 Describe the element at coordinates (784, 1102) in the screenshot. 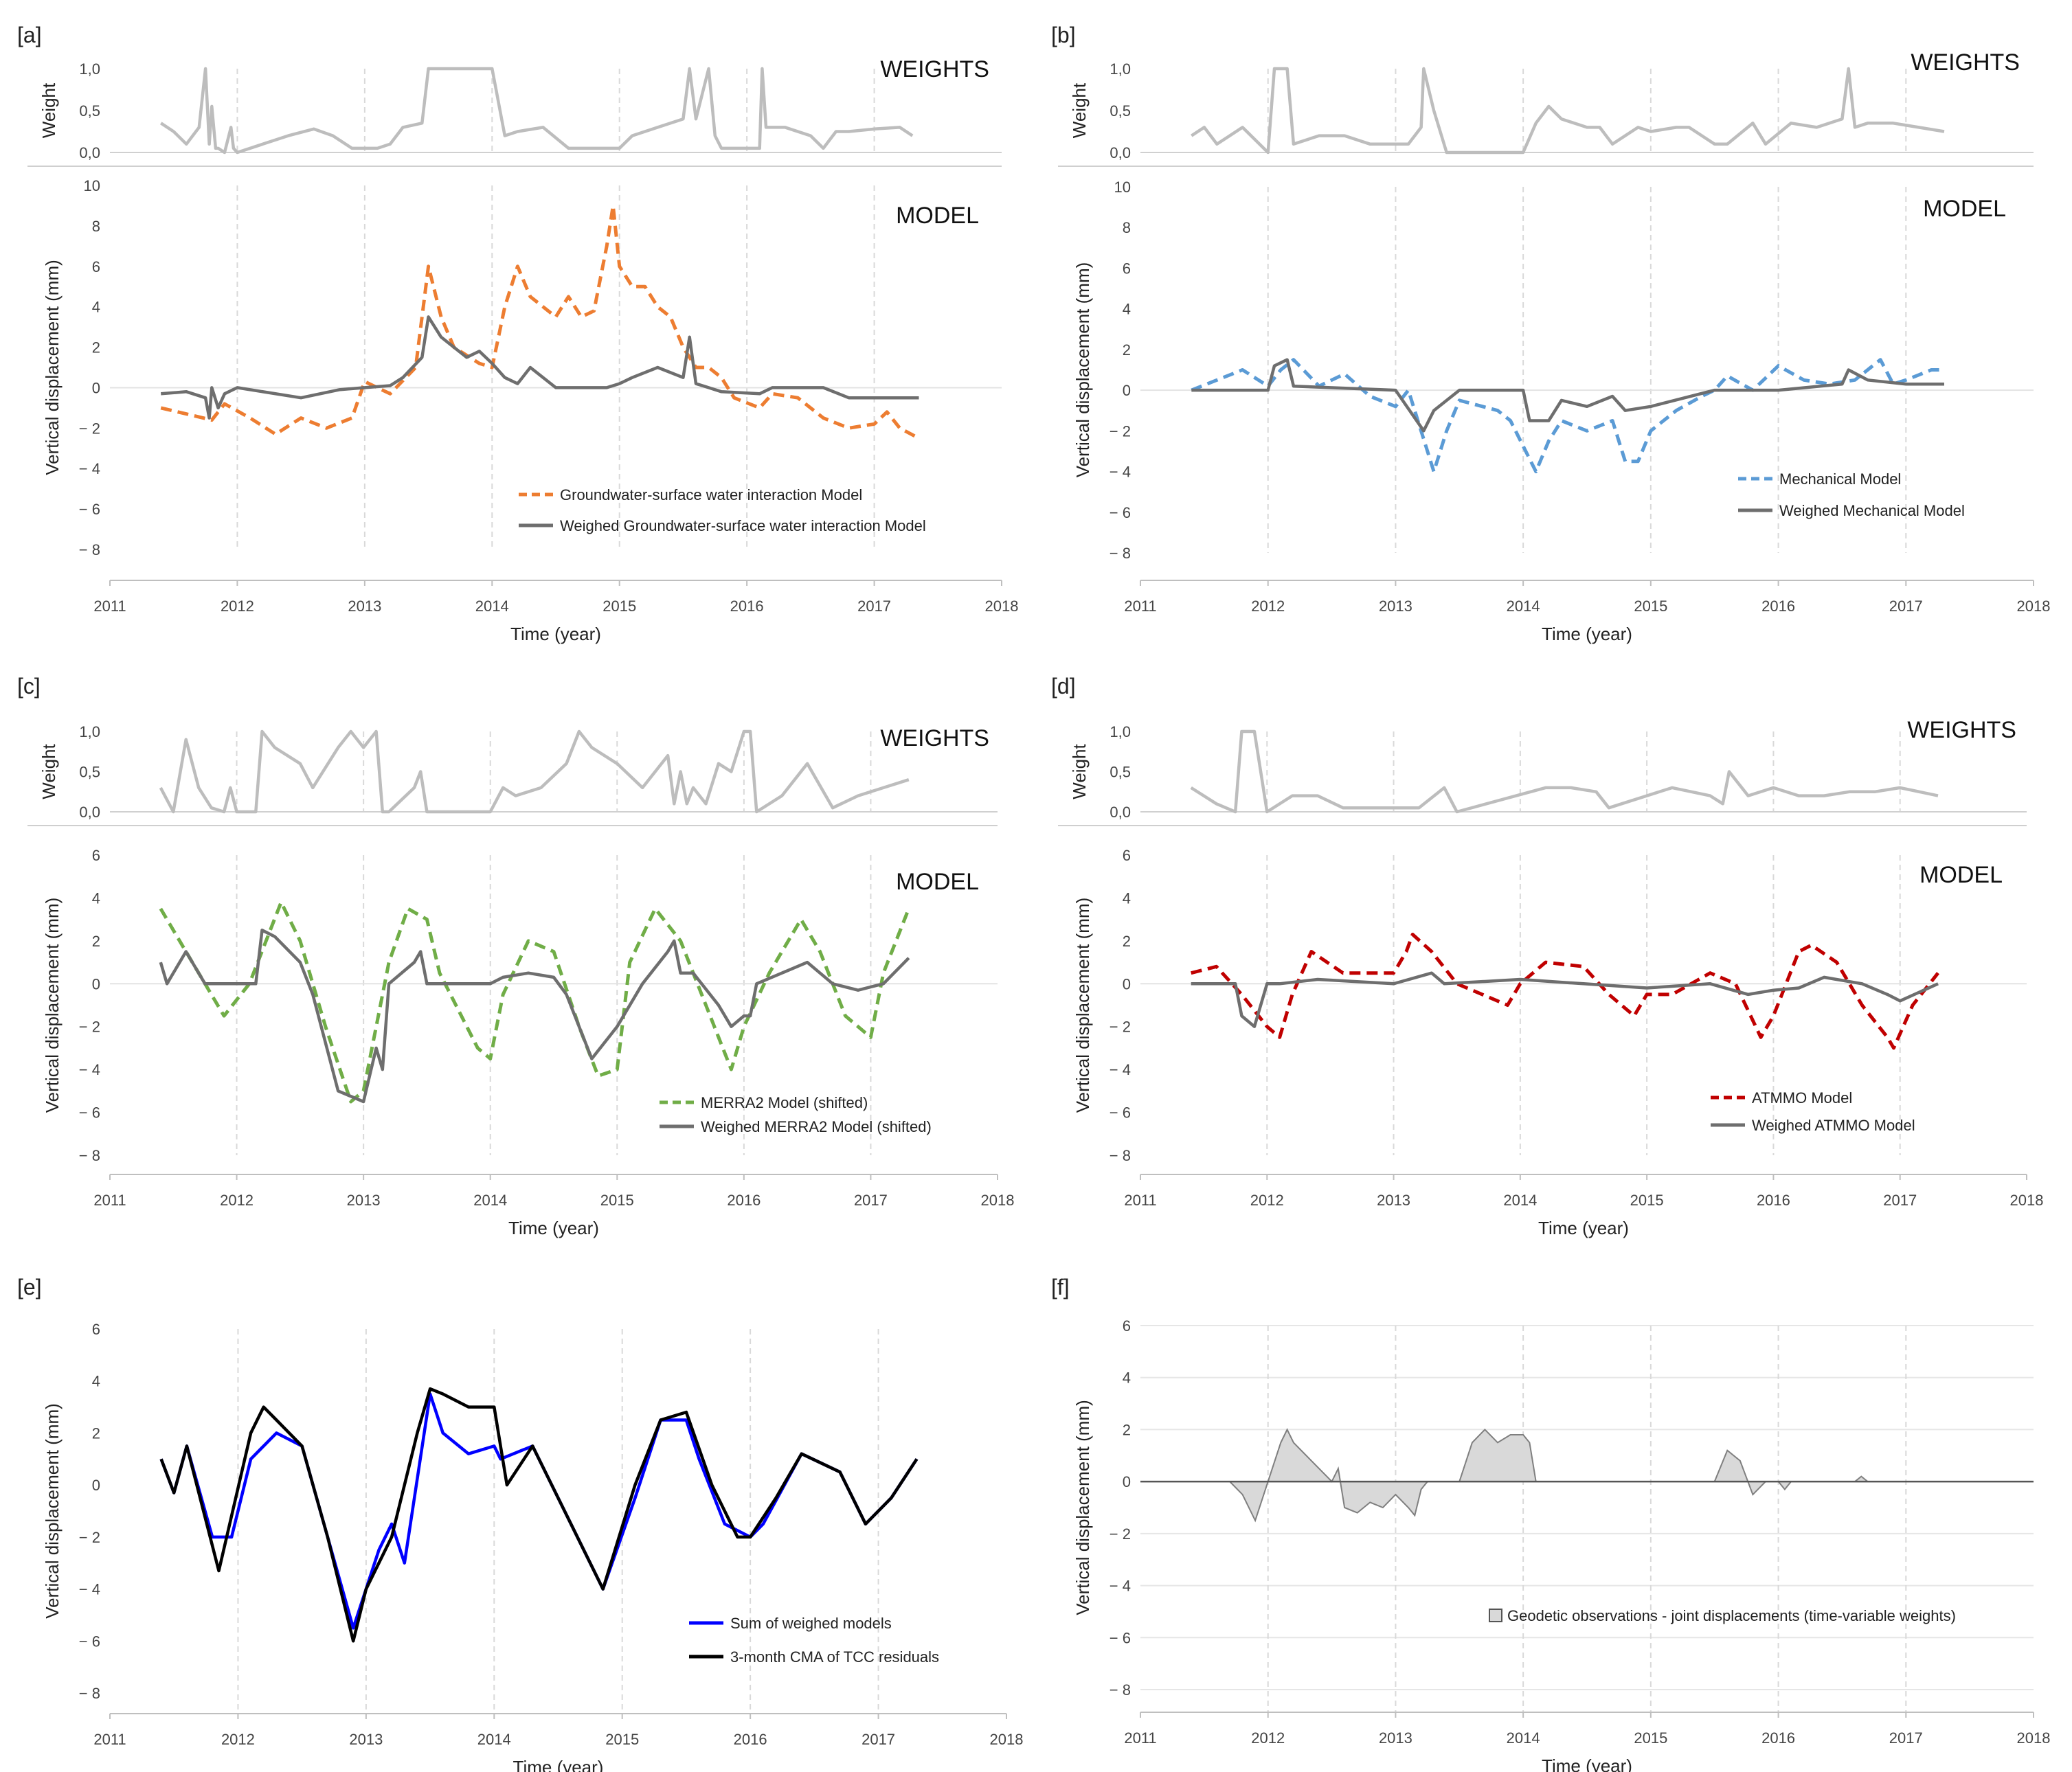

I see `legend-item-0-label: MERRA2 Model (shifted)` at that location.